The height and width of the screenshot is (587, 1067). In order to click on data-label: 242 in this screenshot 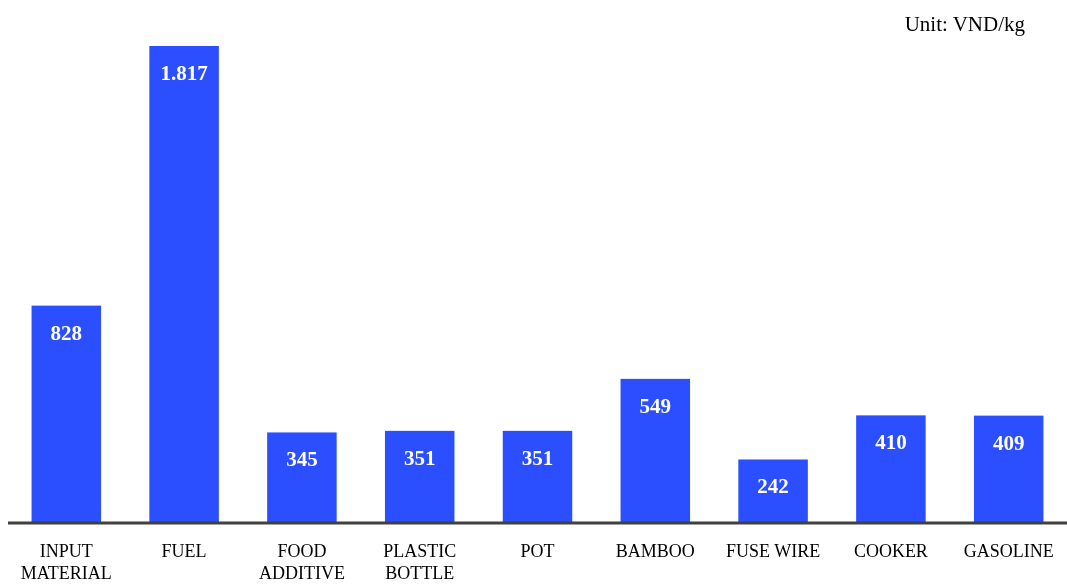, I will do `click(773, 486)`.